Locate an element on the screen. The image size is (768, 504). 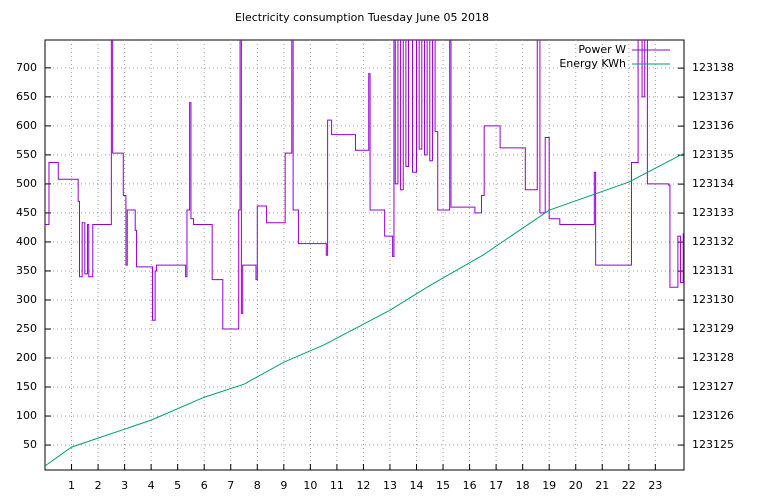
x-tick-label: 9 is located at coordinates (283, 485).